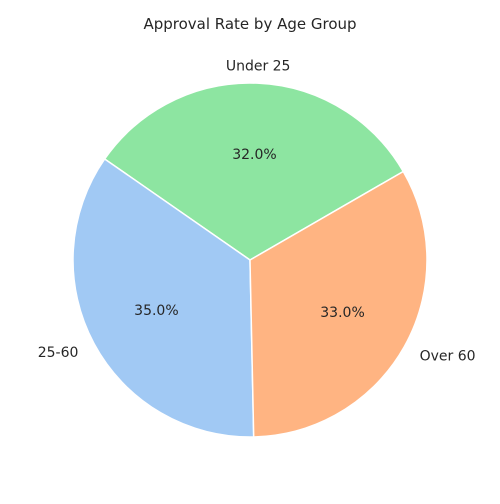 This screenshot has width=500, height=504. I want to click on category-label-over-60: Over 60, so click(448, 357).